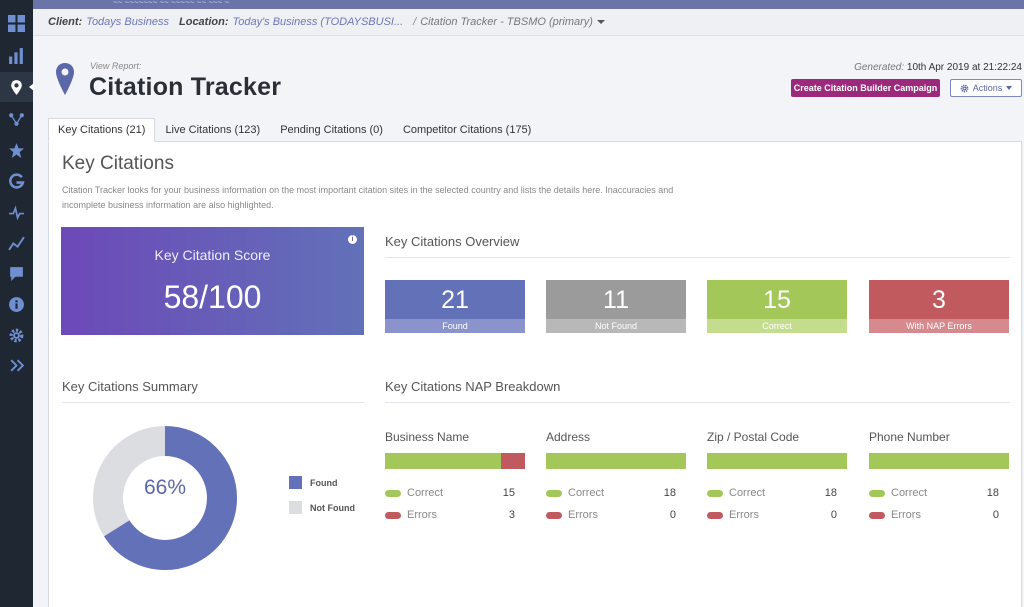 The image size is (1024, 607). I want to click on chat-icon, so click(16, 273).